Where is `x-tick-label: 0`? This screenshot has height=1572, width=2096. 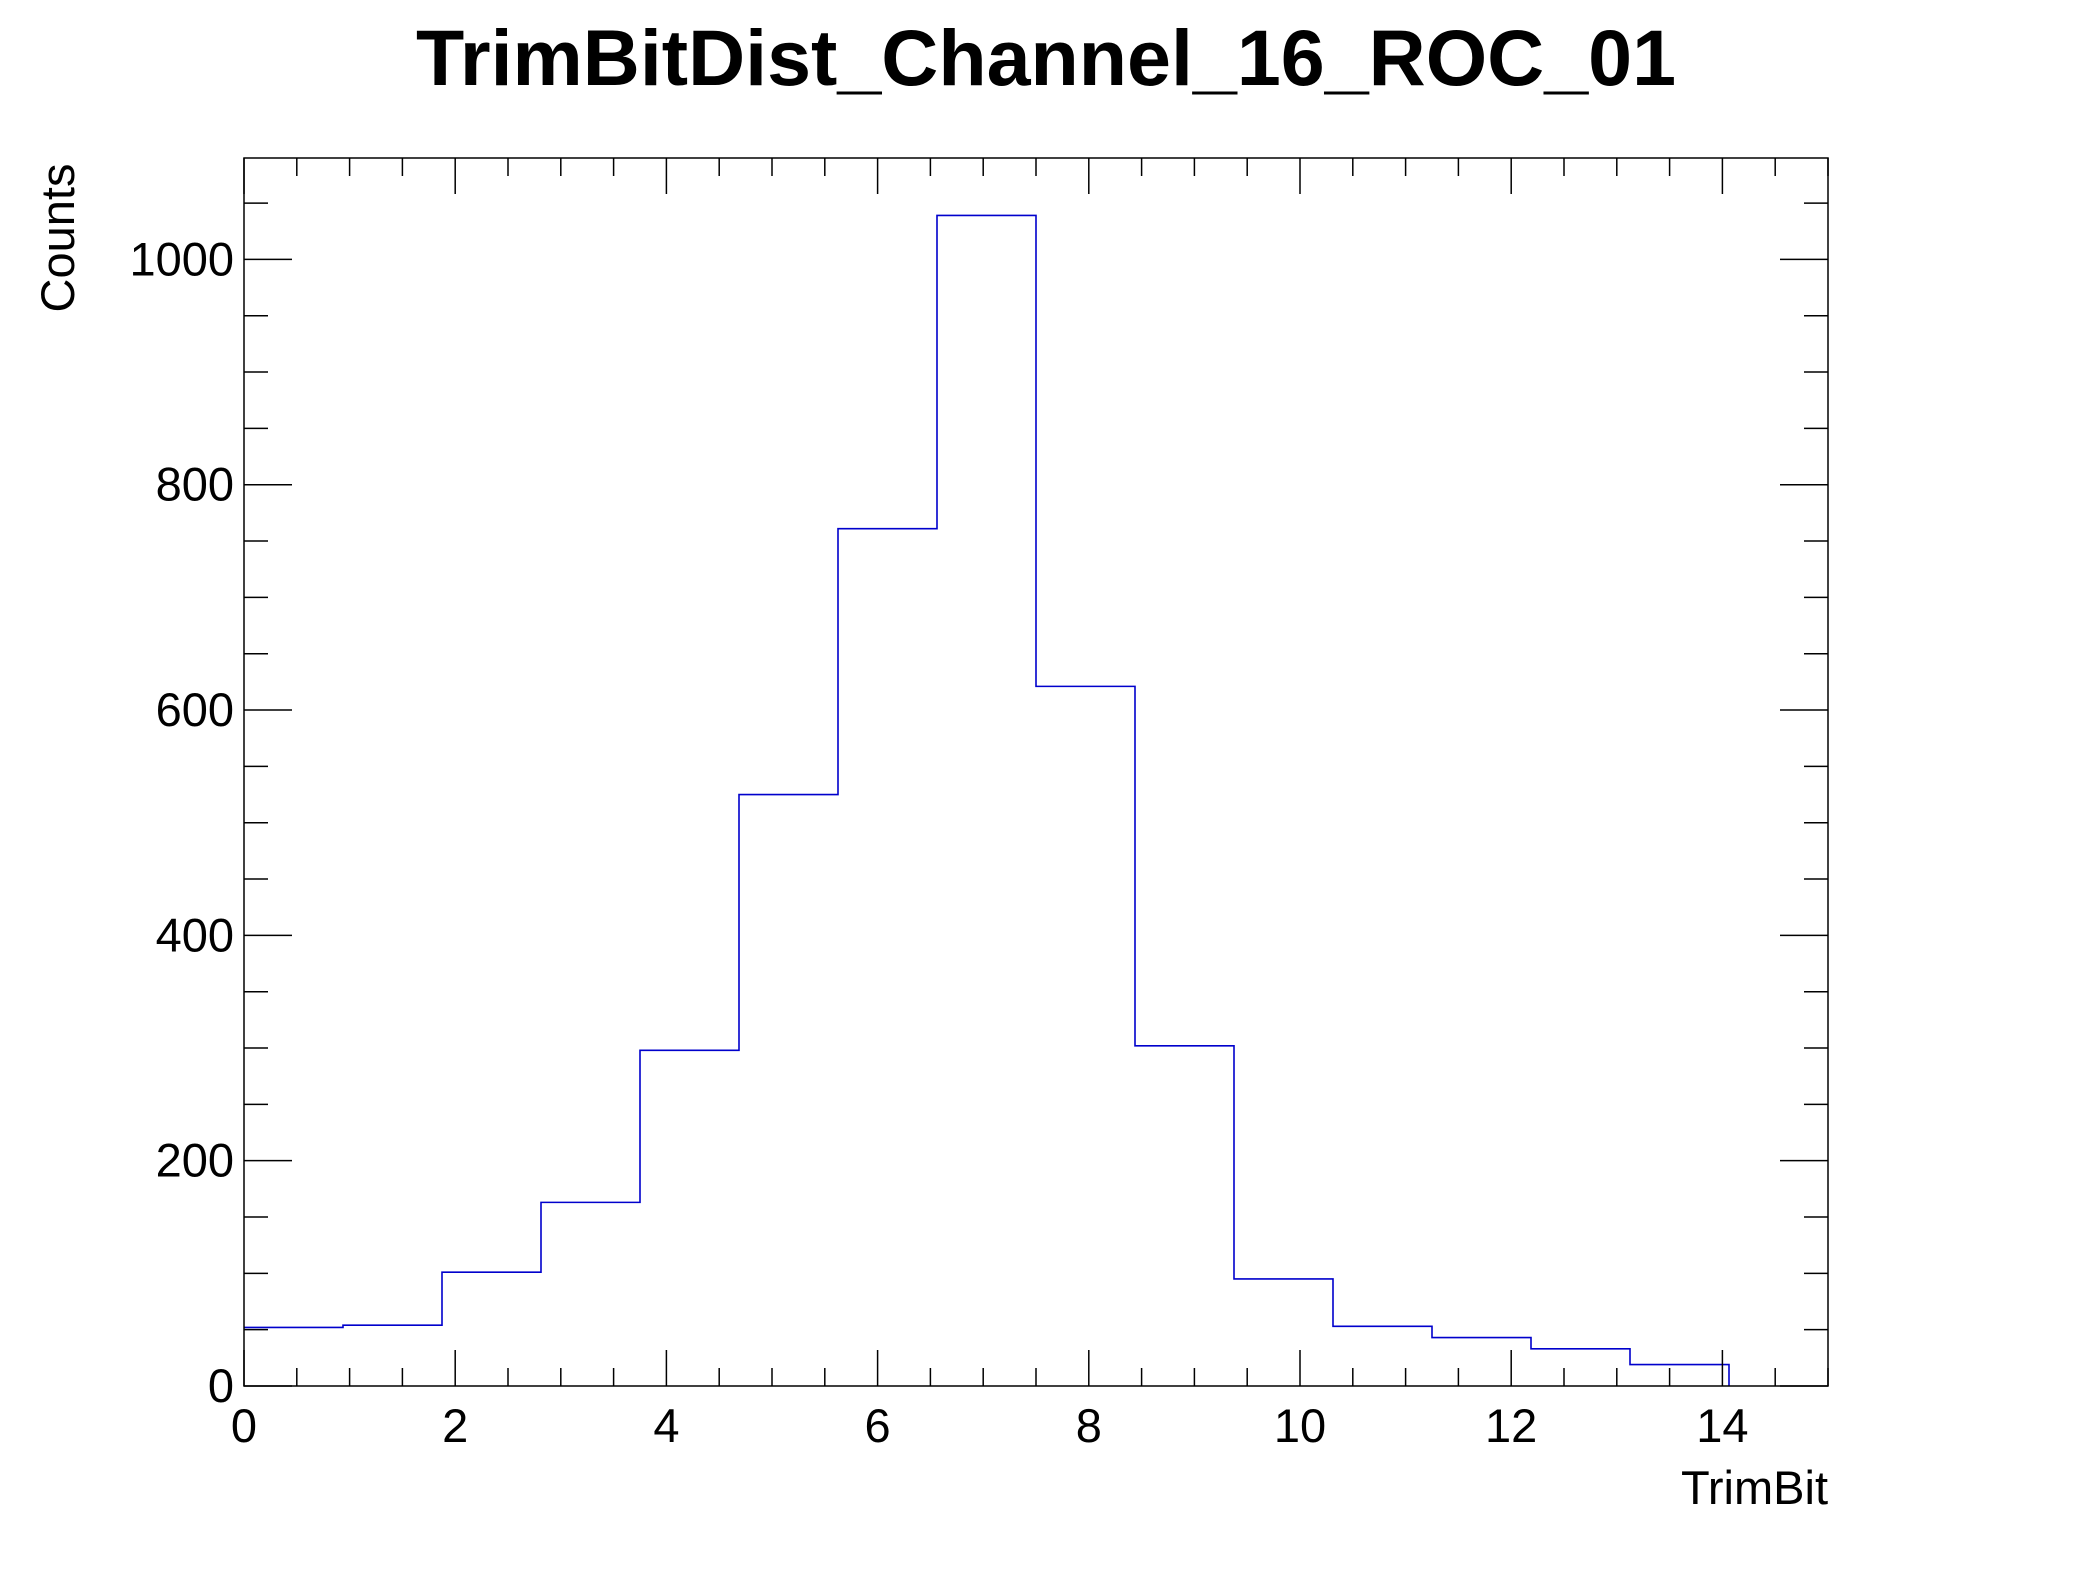
x-tick-label: 0 is located at coordinates (244, 1425).